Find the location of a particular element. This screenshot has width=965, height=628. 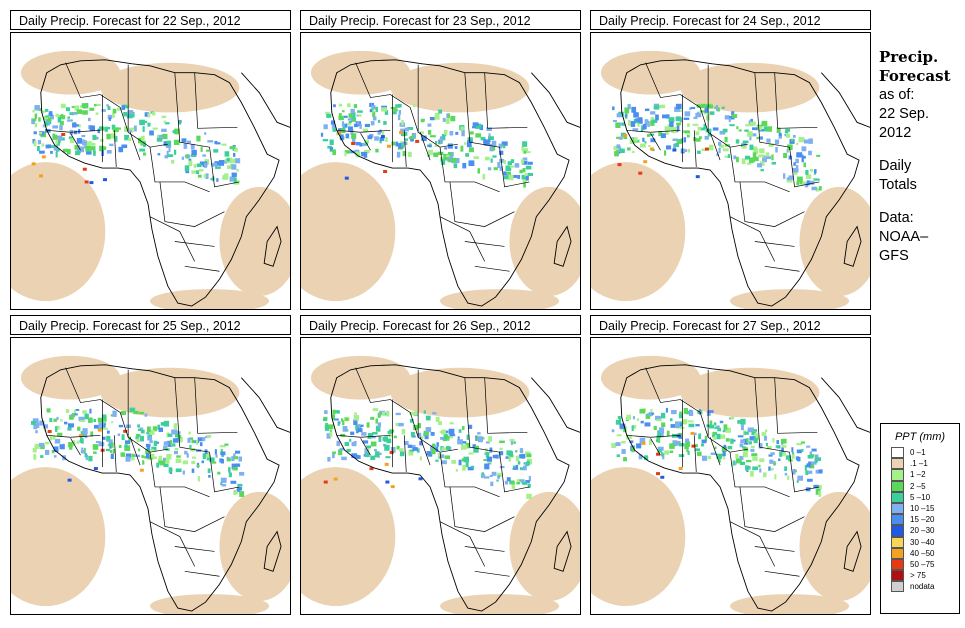

legend-row: 10 –15 is located at coordinates (925, 508).